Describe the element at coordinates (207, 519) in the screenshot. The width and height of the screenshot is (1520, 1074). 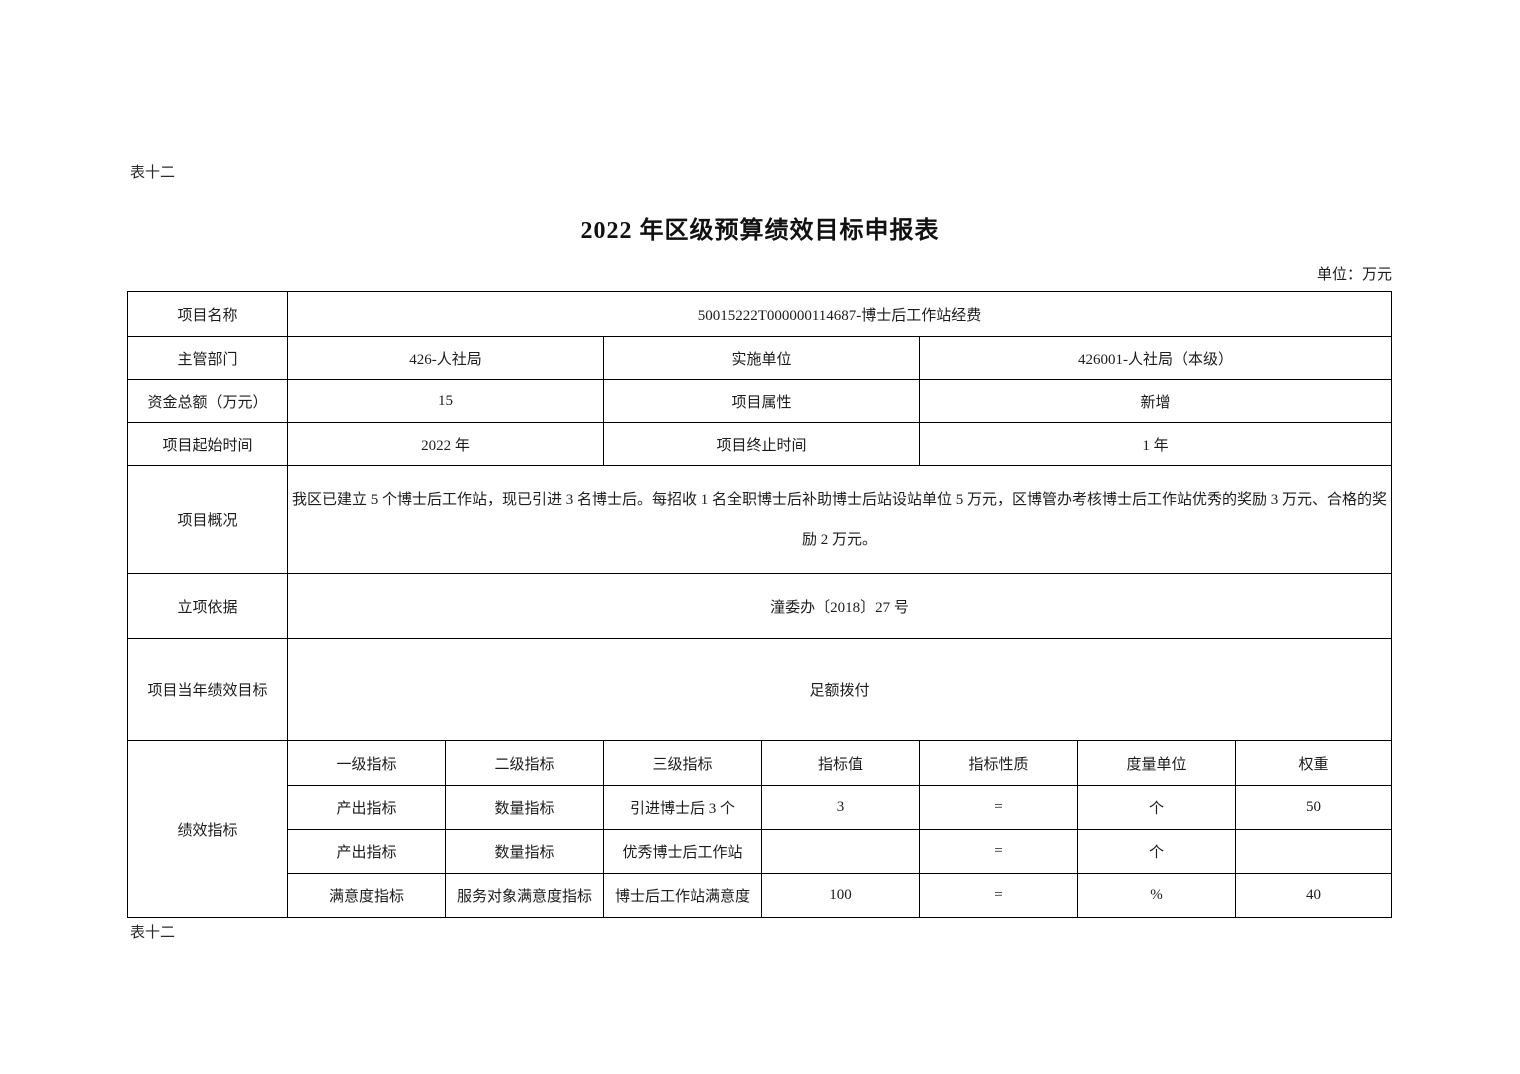
I see `overview-label: 项目概况` at that location.